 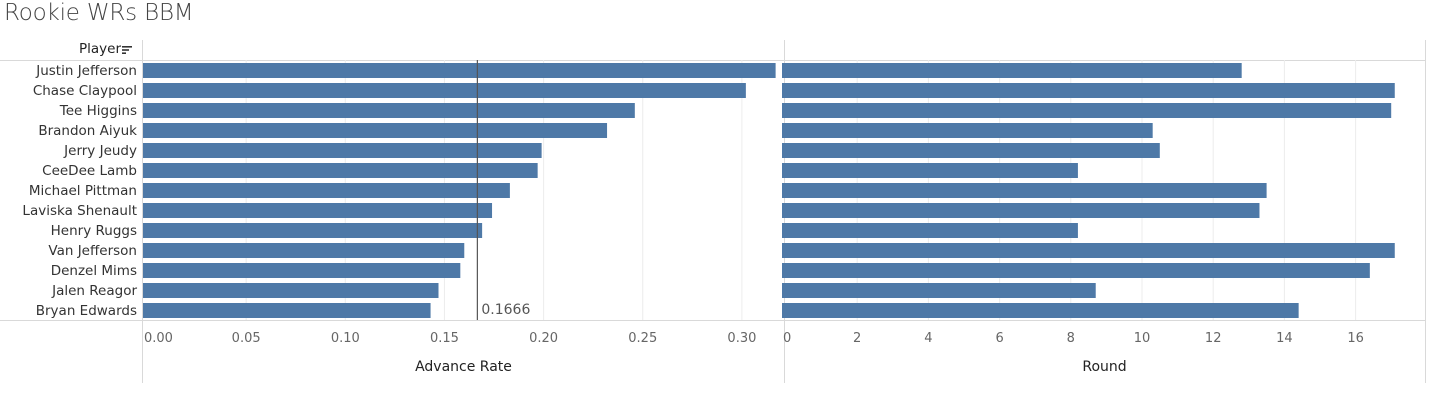 I want to click on row-label: Denzel Mims, so click(x=94, y=271).